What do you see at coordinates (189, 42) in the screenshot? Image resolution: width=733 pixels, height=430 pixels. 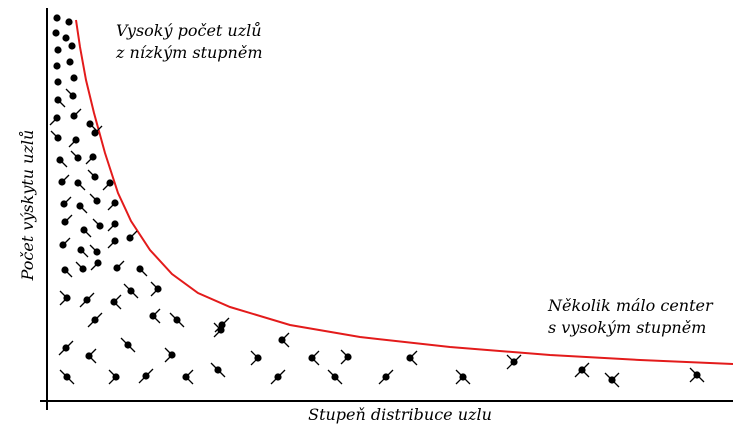 I see `annotation-high-count: Vysoký počet uzlů z nízkým stupněm` at bounding box center [189, 42].